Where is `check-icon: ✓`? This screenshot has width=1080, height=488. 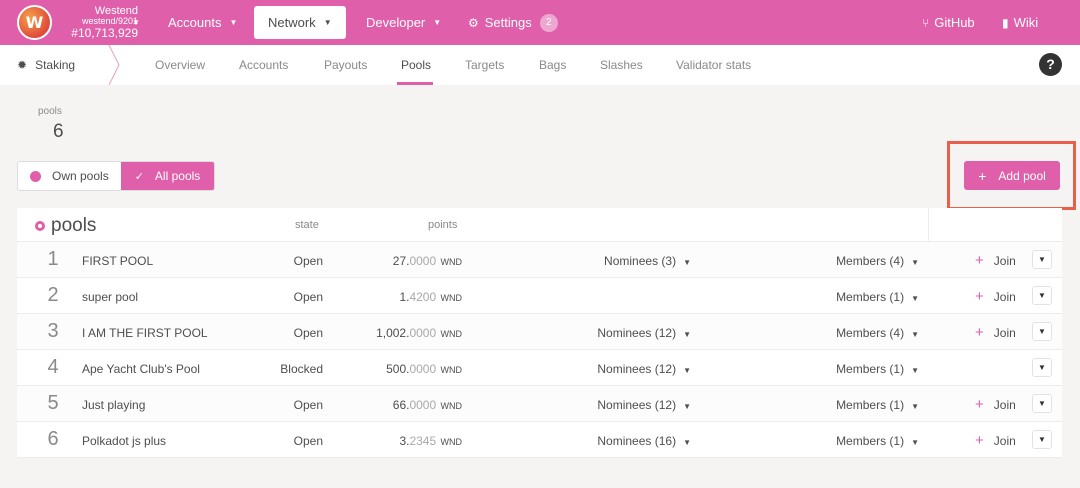 check-icon: ✓ is located at coordinates (139, 176).